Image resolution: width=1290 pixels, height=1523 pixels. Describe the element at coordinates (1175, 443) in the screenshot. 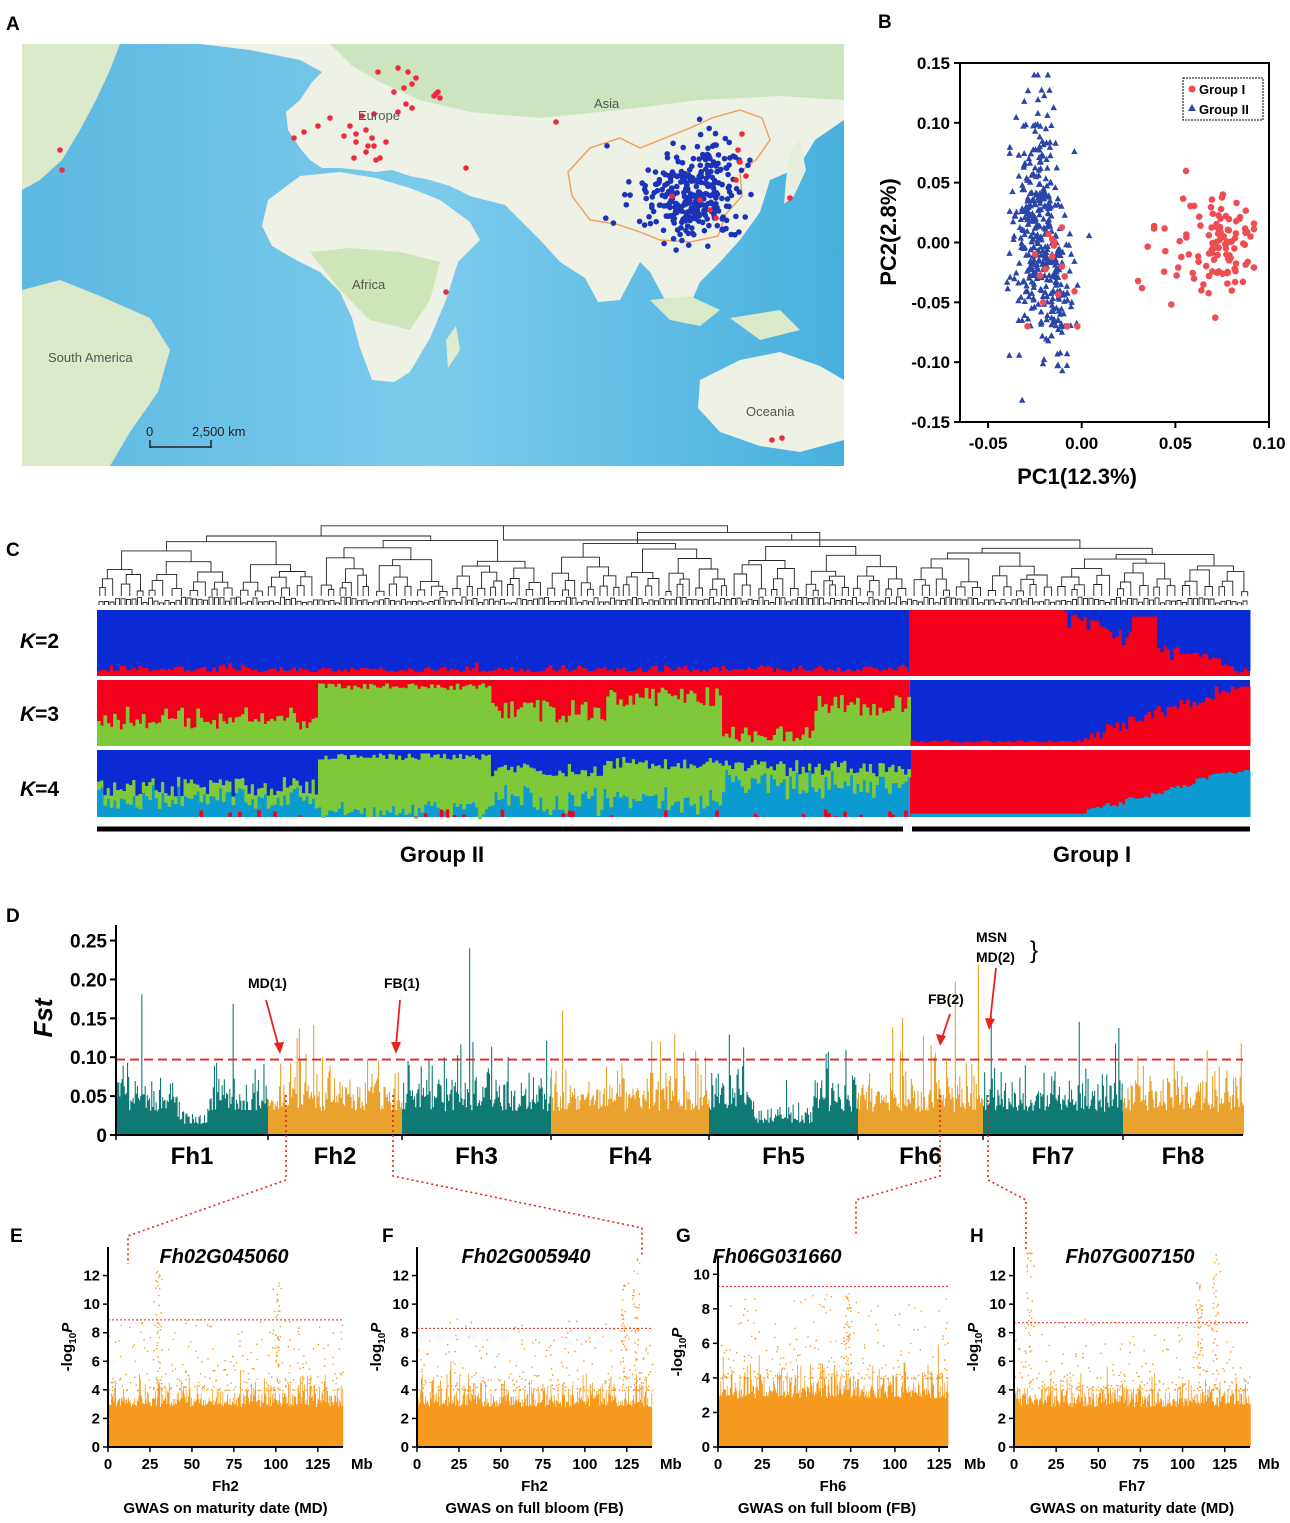

I see `pca-xtick-label: 0.05` at that location.